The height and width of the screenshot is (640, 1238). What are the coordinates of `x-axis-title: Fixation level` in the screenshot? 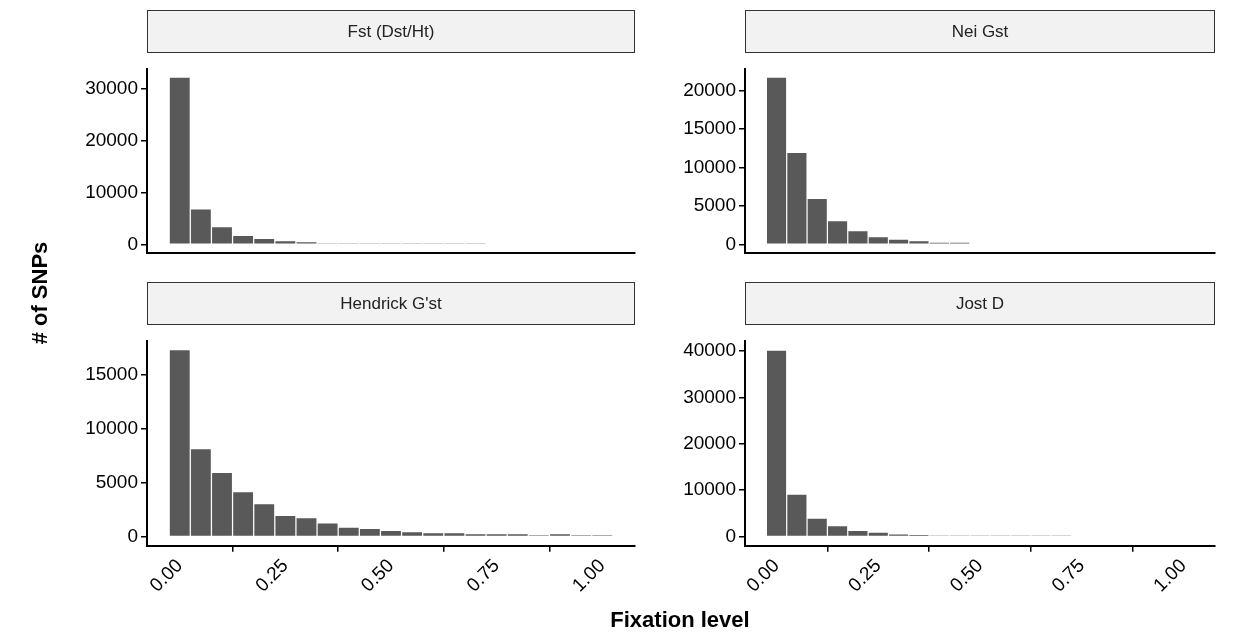 It's located at (680, 620).